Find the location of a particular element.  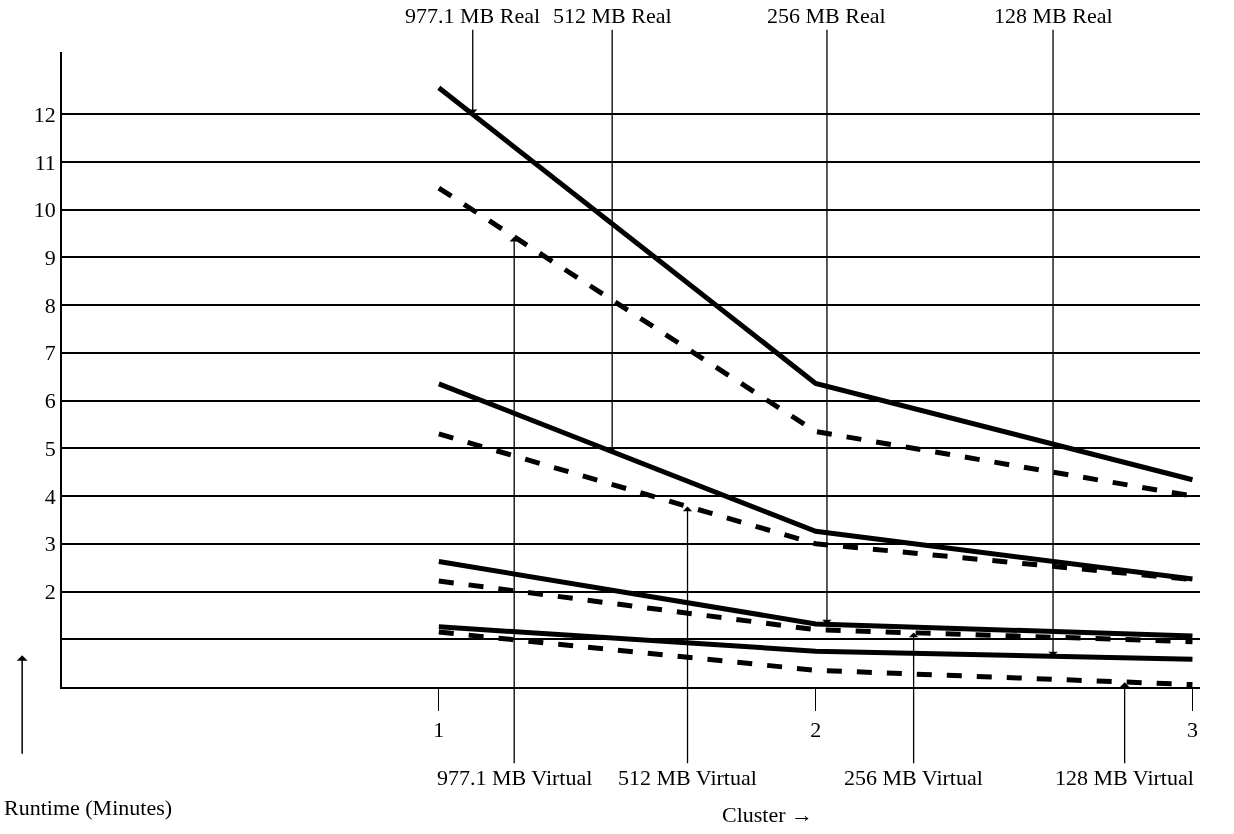

y-tick-label: 11 is located at coordinates (45, 162).